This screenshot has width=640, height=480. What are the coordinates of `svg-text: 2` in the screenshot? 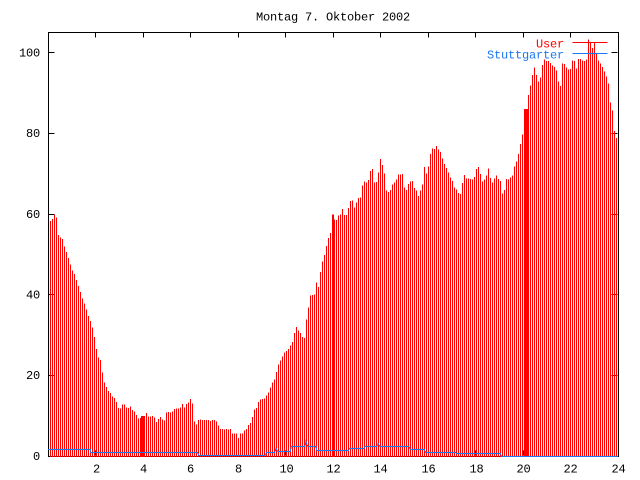 It's located at (96, 470).